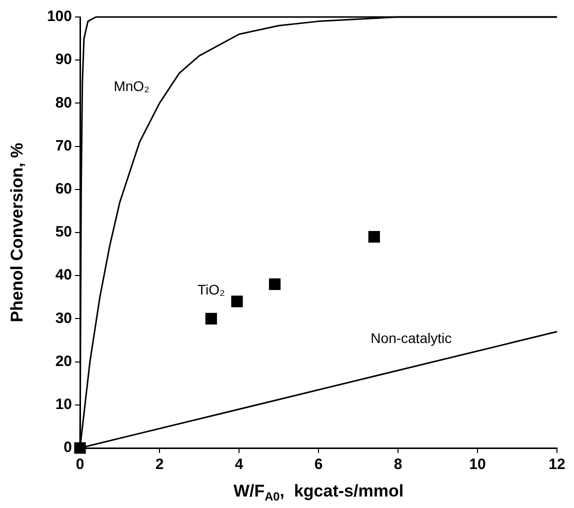 This screenshot has height=508, width=574. What do you see at coordinates (239, 465) in the screenshot?
I see `x-tick-label: 4` at bounding box center [239, 465].